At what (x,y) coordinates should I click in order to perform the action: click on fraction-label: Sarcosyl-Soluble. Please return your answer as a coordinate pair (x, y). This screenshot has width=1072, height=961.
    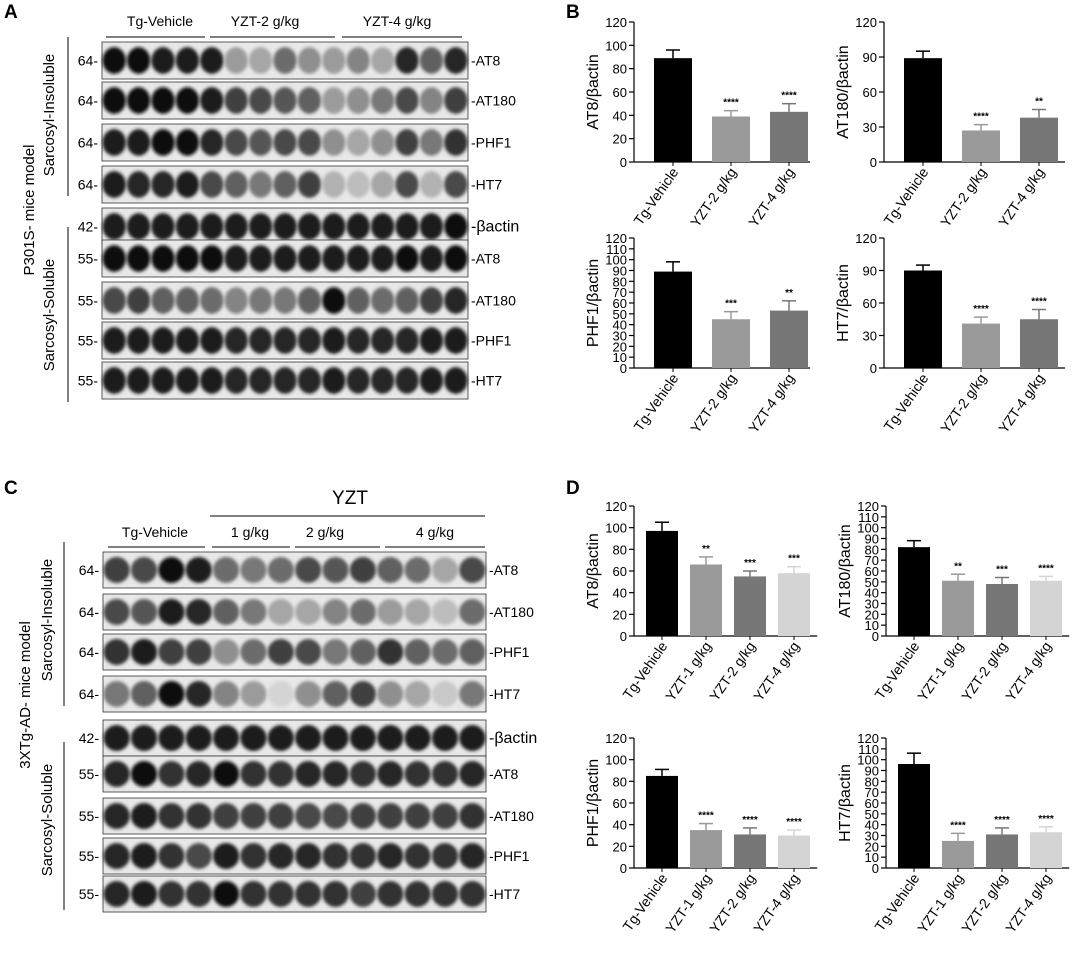
    Looking at the image, I should click on (47, 820).